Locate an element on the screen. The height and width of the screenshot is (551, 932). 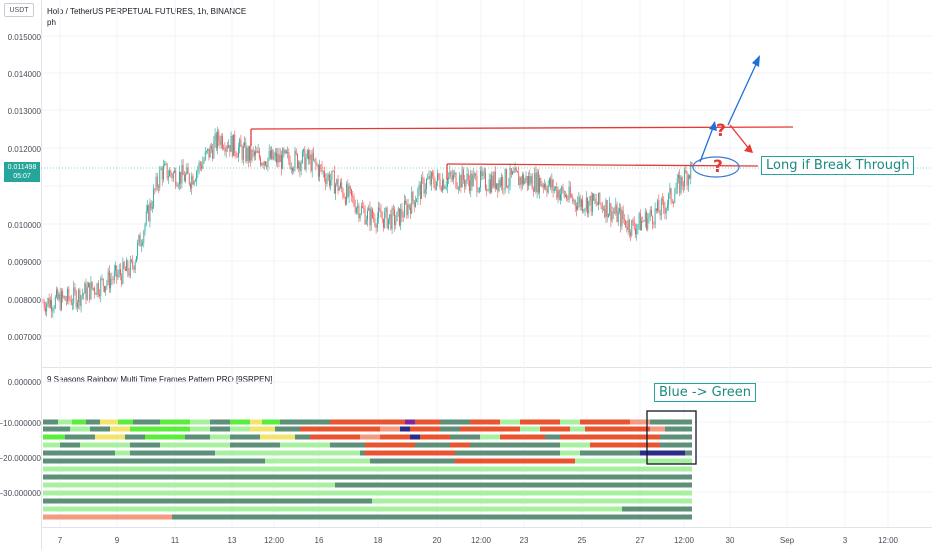
time-axis is located at coordinates (486, 539).